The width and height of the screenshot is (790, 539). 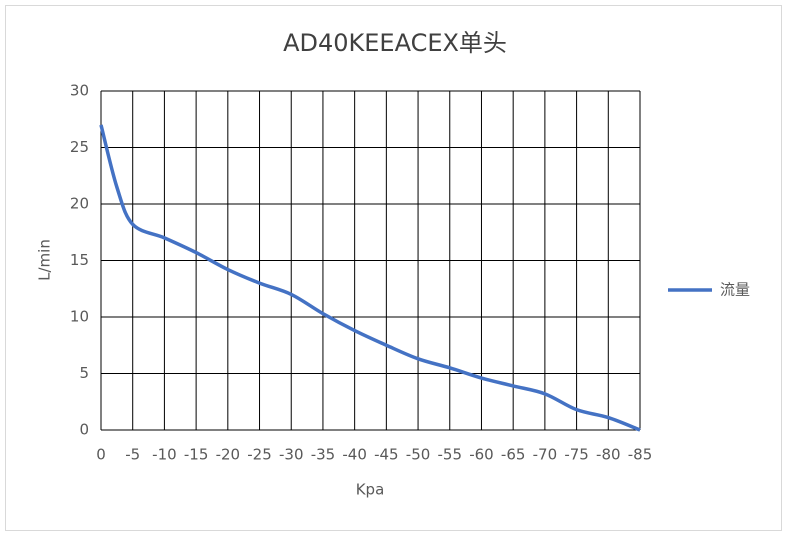 What do you see at coordinates (735, 290) in the screenshot?
I see `legend-label: 流量` at bounding box center [735, 290].